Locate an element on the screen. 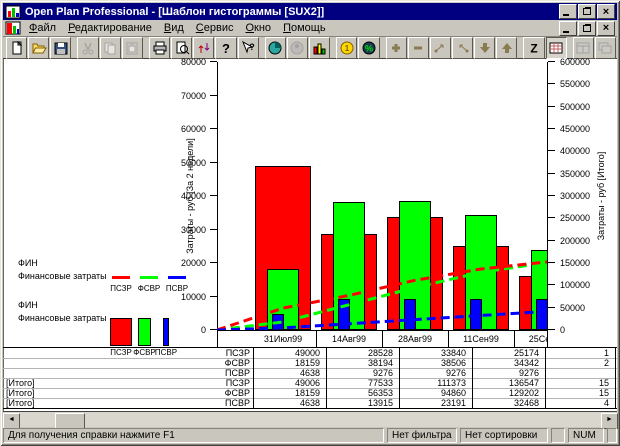 The image size is (620, 446). paste-icon is located at coordinates (132, 47).